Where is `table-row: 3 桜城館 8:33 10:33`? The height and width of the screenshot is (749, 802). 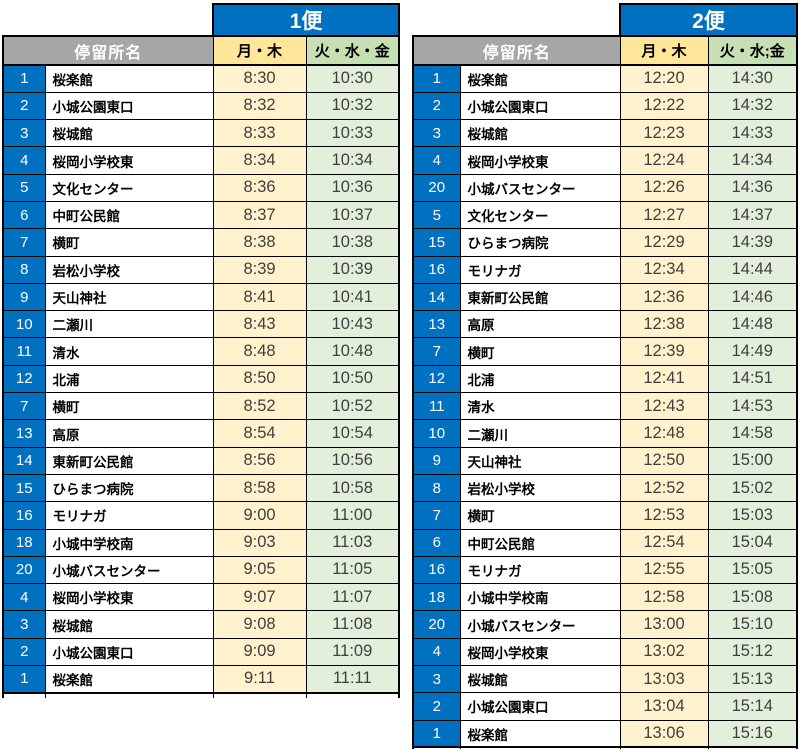 table-row: 3 桜城館 8:33 10:33 is located at coordinates (201, 133).